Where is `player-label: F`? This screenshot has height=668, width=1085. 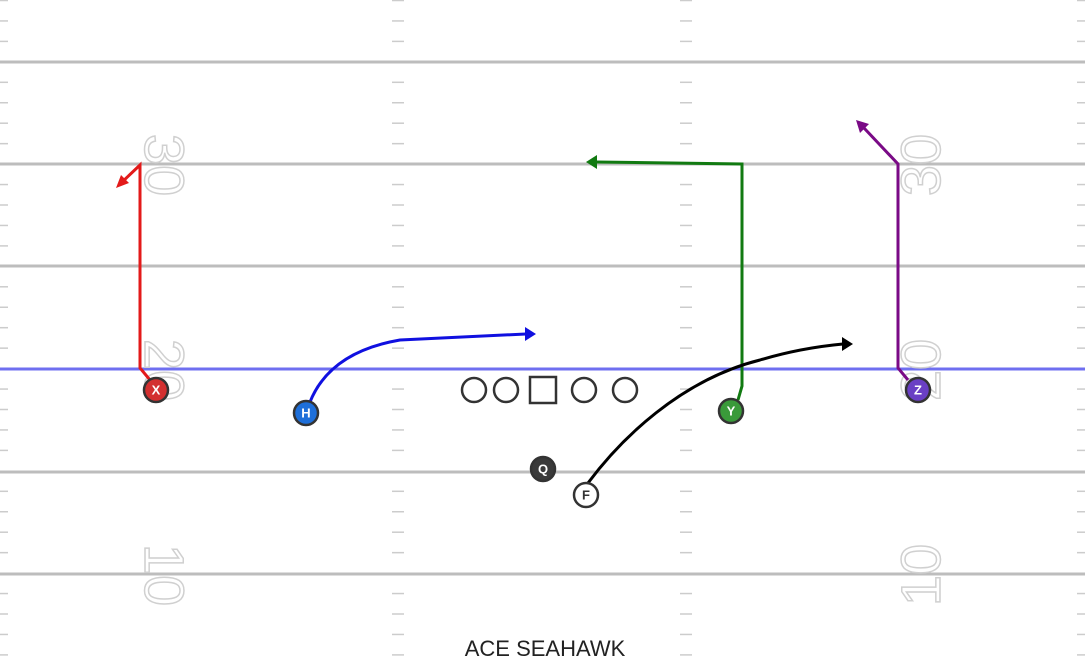 player-label: F is located at coordinates (586, 495).